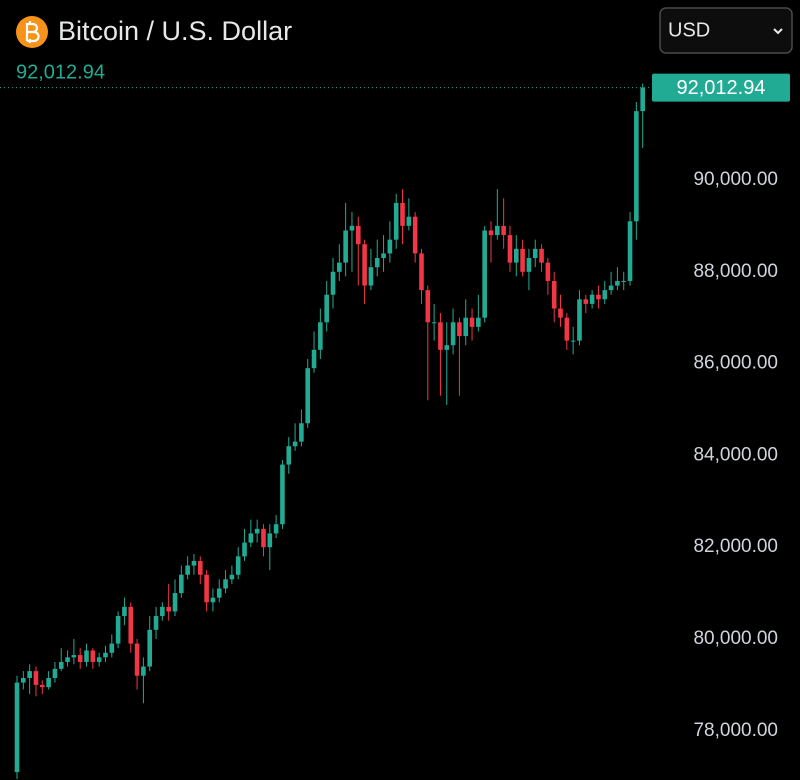 Image resolution: width=800 pixels, height=780 pixels. Describe the element at coordinates (175, 31) in the screenshot. I see `chart-title: Bitcoin / U.S. Dollar` at that location.